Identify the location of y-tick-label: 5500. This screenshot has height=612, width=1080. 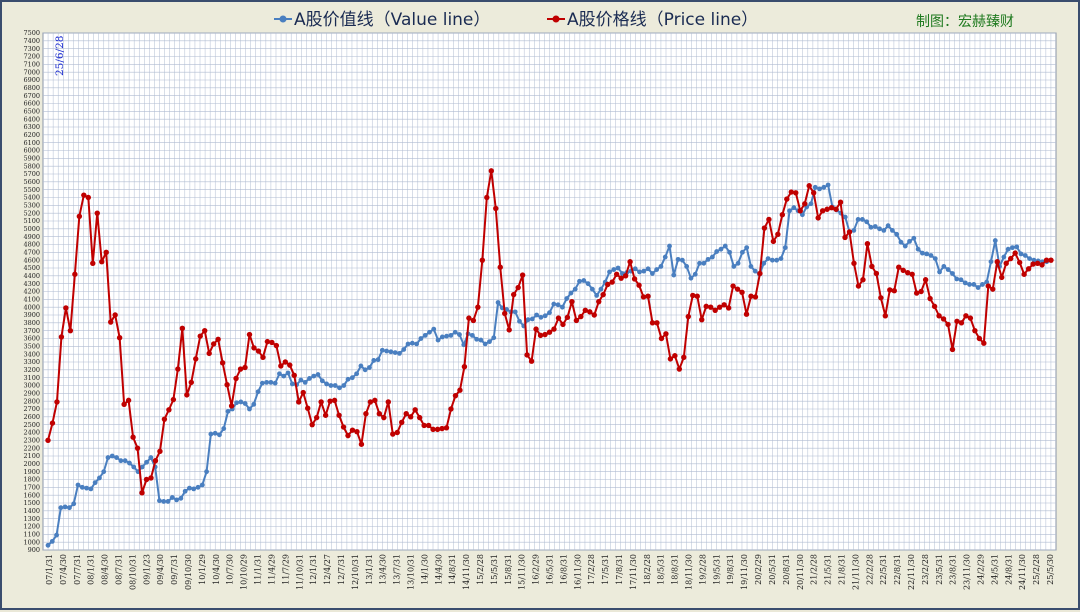
(31, 190).